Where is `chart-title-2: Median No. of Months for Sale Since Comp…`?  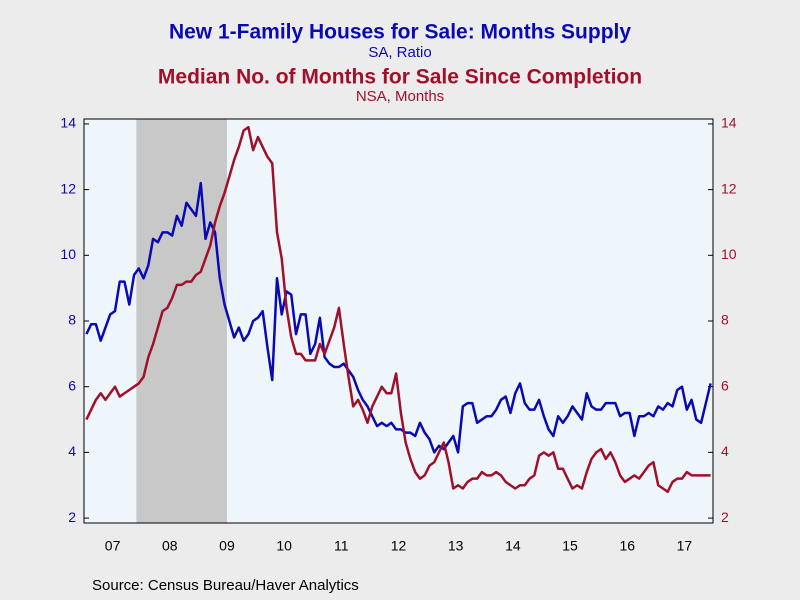
chart-title-2: Median No. of Months for Sale Since Comp… is located at coordinates (400, 77).